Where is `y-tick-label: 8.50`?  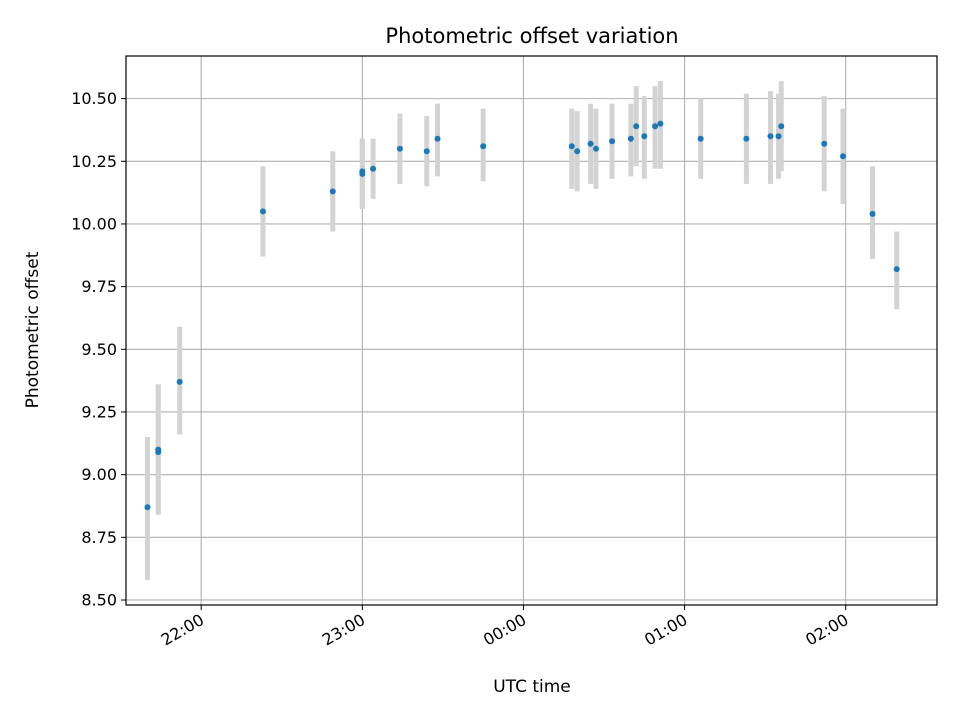
y-tick-label: 8.50 is located at coordinates (99, 599).